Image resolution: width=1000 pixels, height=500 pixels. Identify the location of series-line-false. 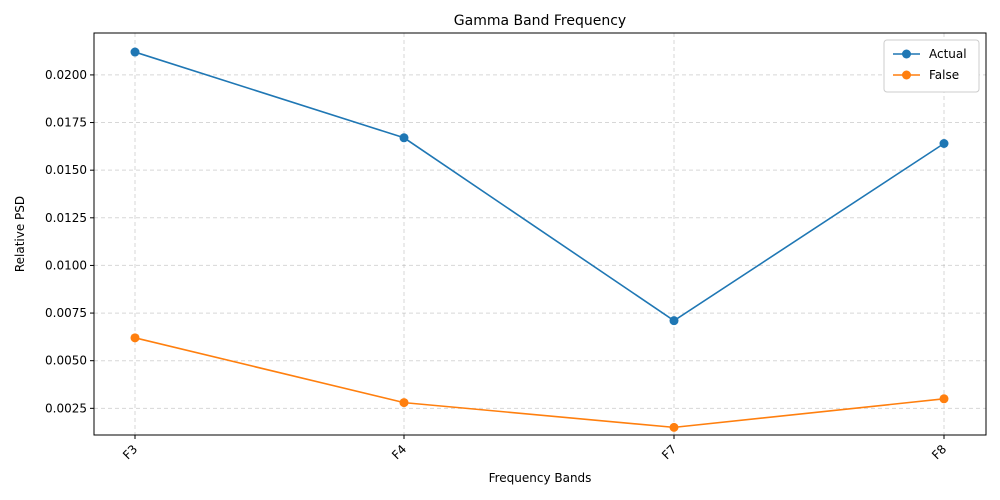
(539, 383).